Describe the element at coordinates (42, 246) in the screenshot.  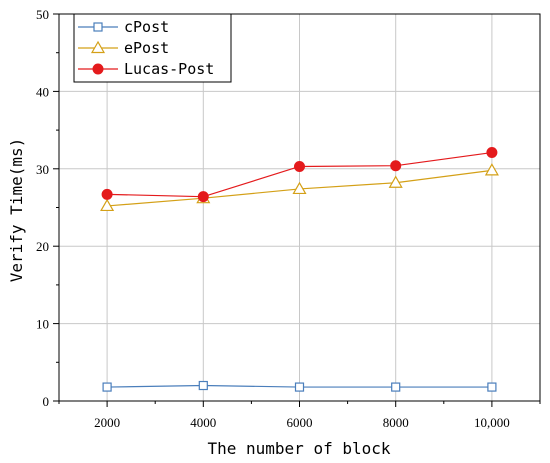
I see `y-tick-label: 20` at that location.